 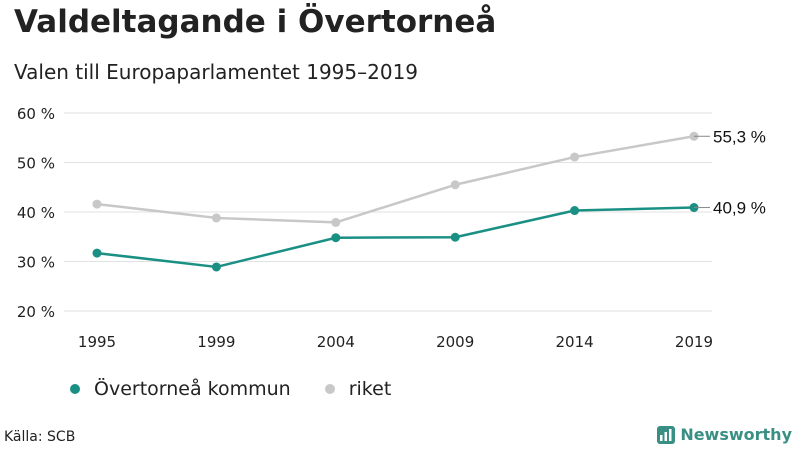 I want to click on end-value-label: 55,3 %, so click(x=739, y=136).